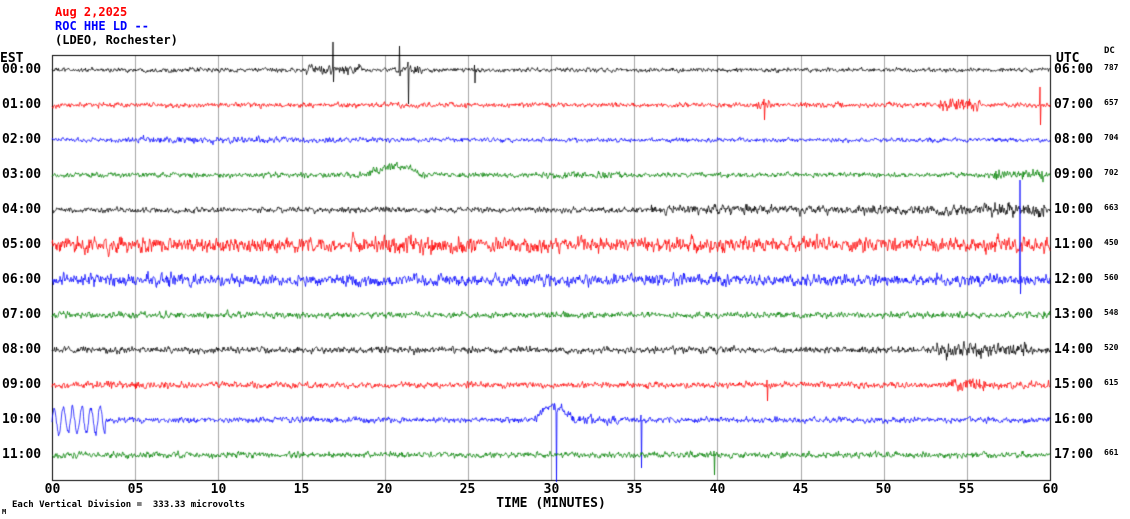 This screenshot has width=1130, height=519. I want to click on dc-offset-value: 548, so click(1111, 312).